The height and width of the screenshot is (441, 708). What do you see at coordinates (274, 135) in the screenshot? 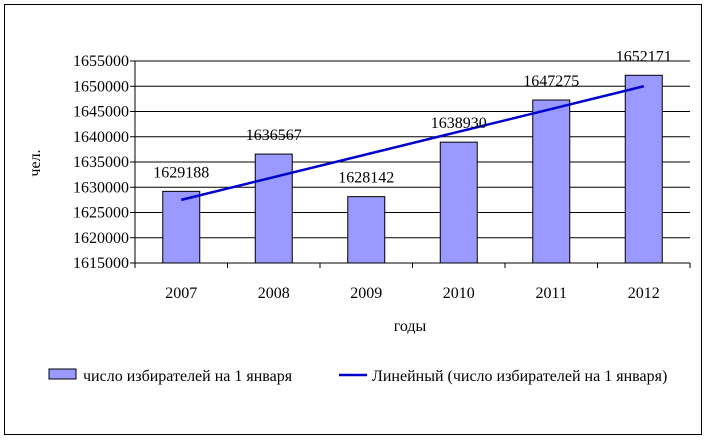
I see `data-label-2008: 1636567` at bounding box center [274, 135].